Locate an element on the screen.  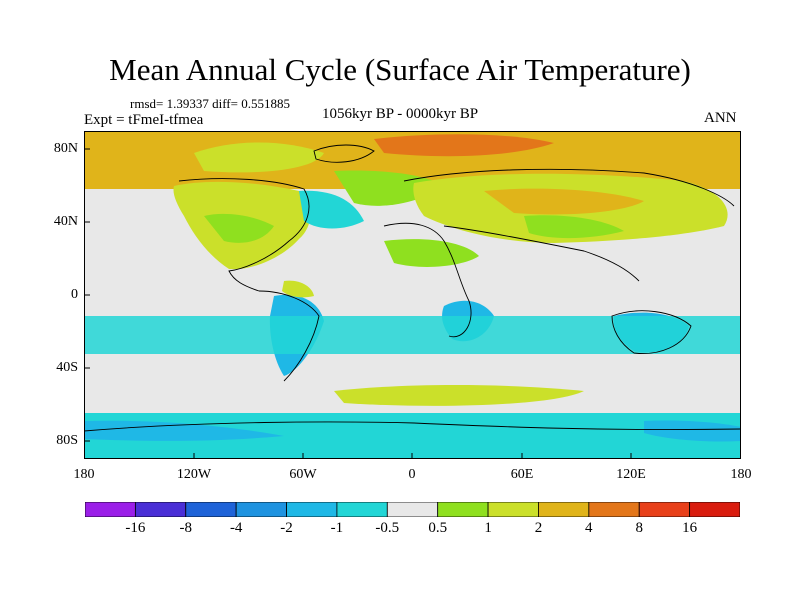
north-atlantic-cool is located at coordinates (331, 209).